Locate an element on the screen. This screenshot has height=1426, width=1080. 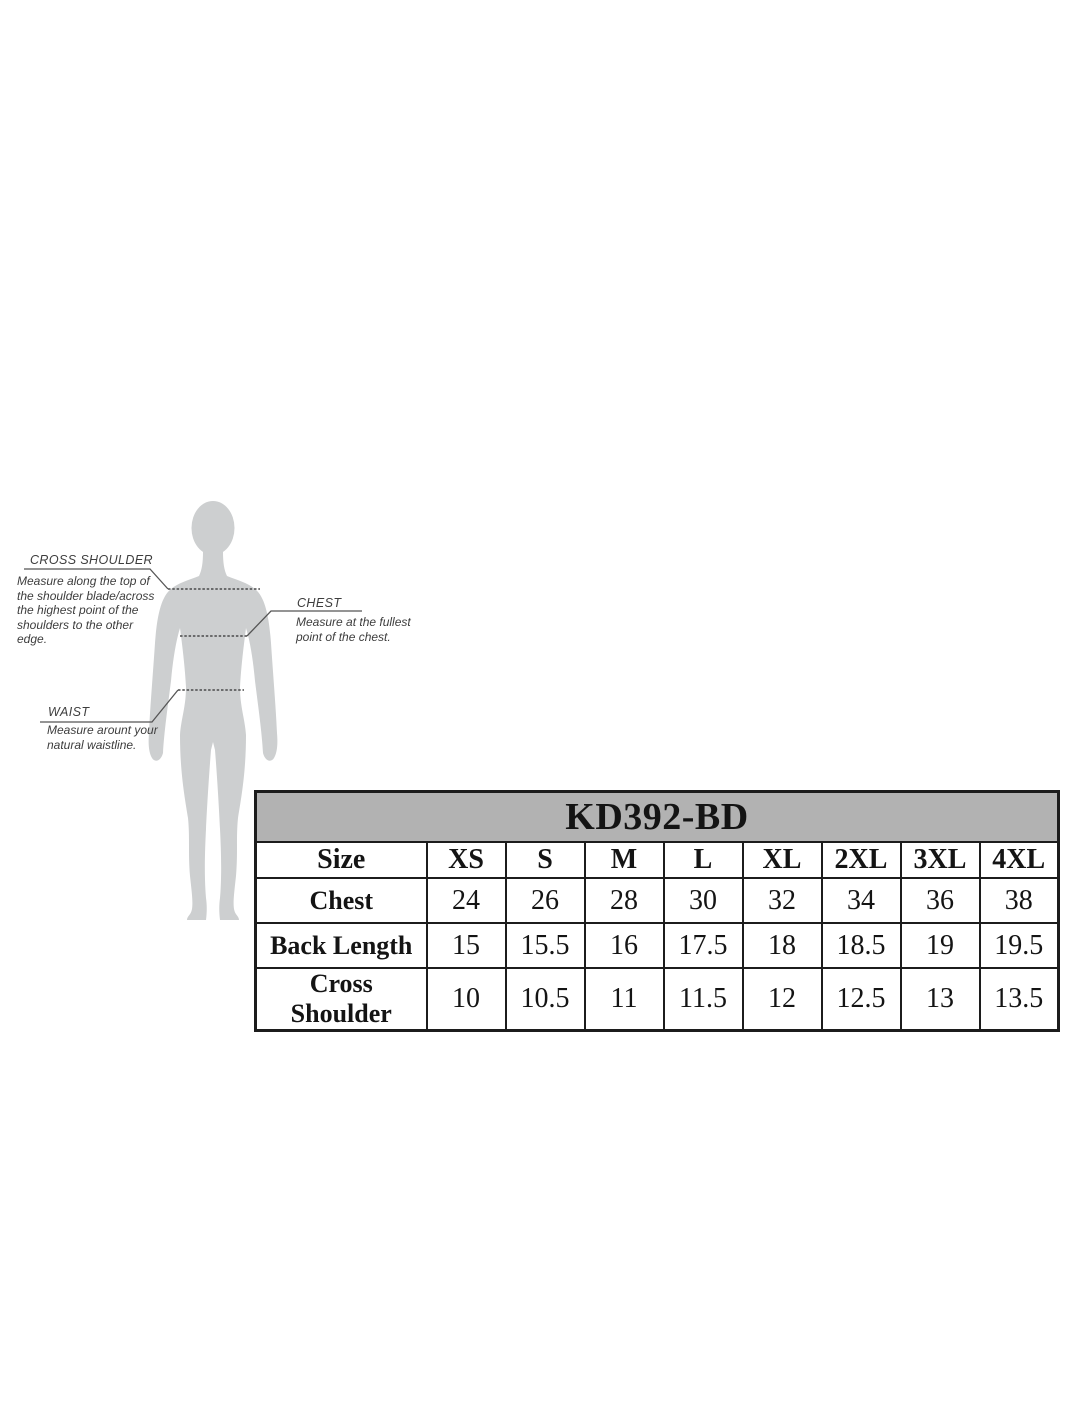
cross-shoulder-label: CROSS SHOULDER is located at coordinates (91, 560).